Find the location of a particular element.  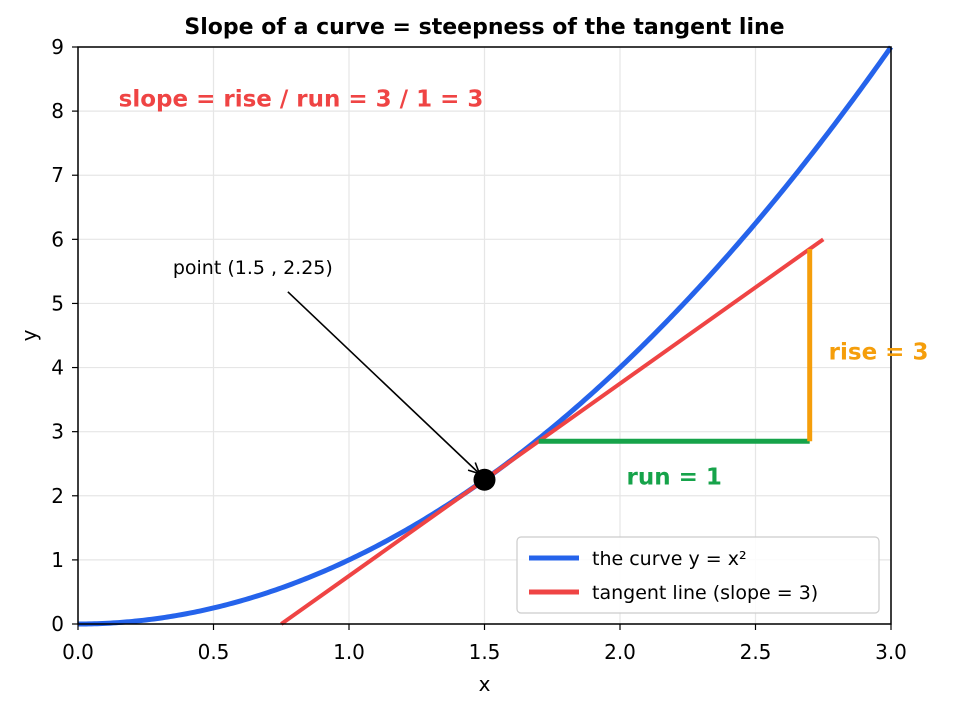

y-tick-label: 8 is located at coordinates (57, 111).